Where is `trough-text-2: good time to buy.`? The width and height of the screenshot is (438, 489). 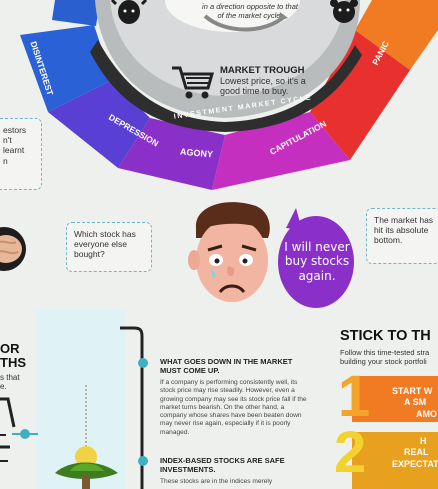 trough-text-2: good time to buy. is located at coordinates (254, 91).